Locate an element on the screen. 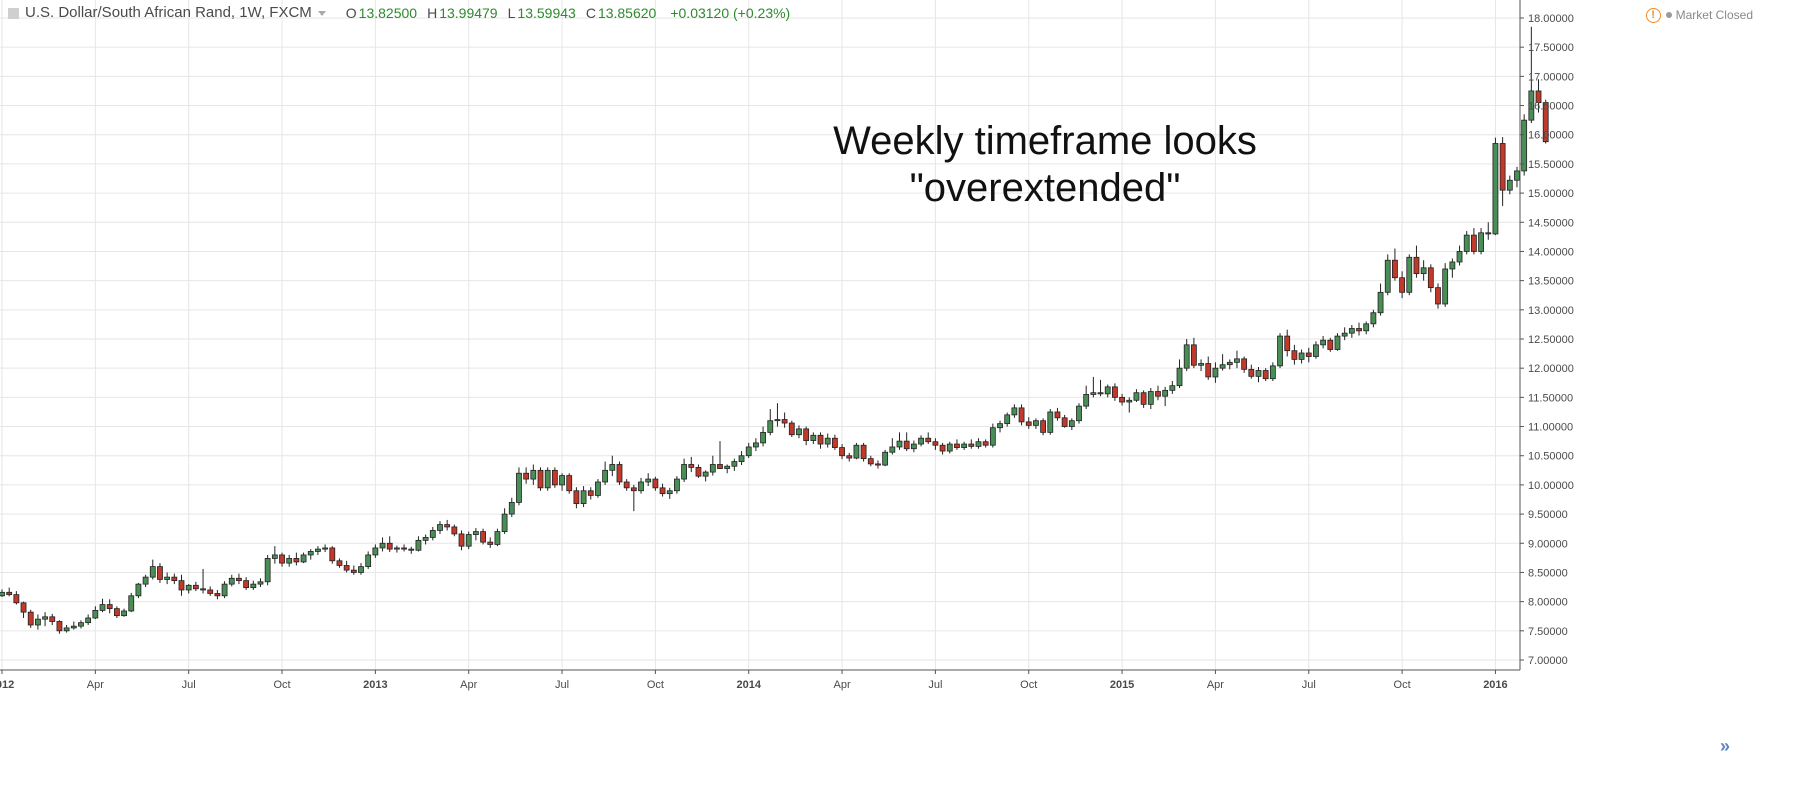 The width and height of the screenshot is (1809, 798). scroll-to-latest-icon: » is located at coordinates (1724, 746).